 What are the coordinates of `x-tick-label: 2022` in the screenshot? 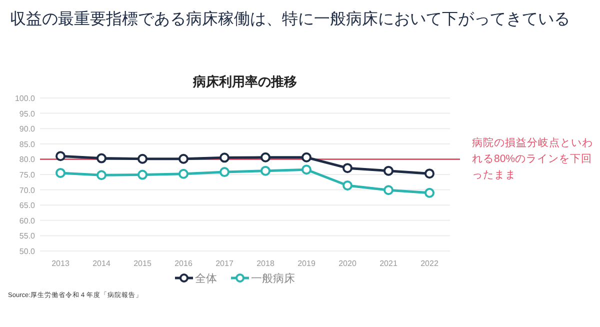 It's located at (429, 263).